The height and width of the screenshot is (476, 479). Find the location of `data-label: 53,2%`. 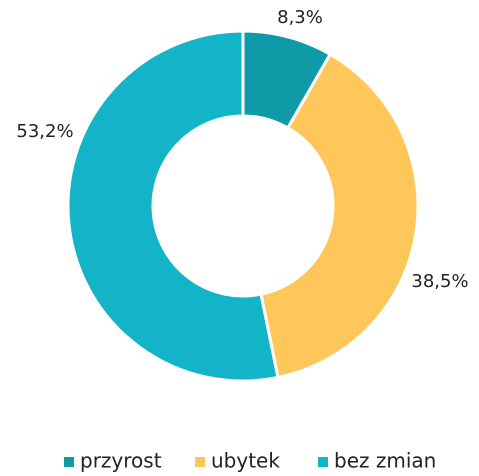

data-label: 53,2% is located at coordinates (44, 131).